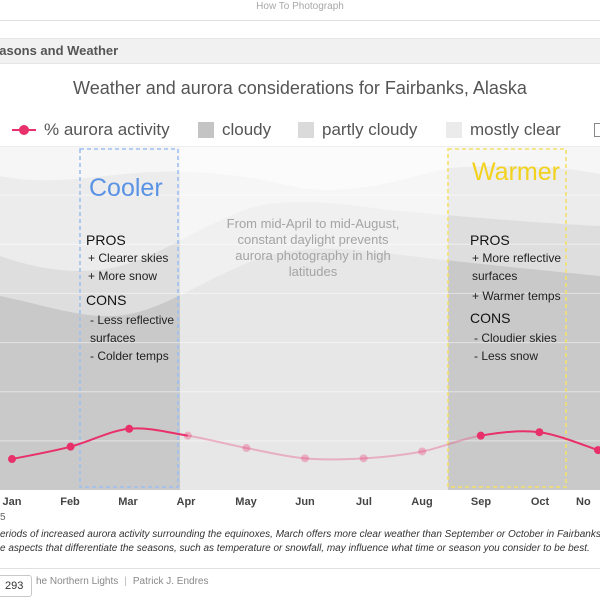 The width and height of the screenshot is (600, 600). I want to click on author-name: Patrick J. Endres, so click(170, 581).